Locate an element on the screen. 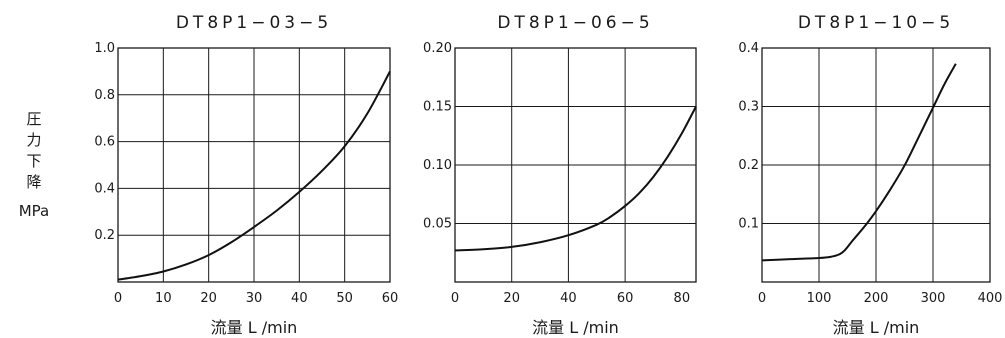  x-tick-label: 10 is located at coordinates (163, 298).